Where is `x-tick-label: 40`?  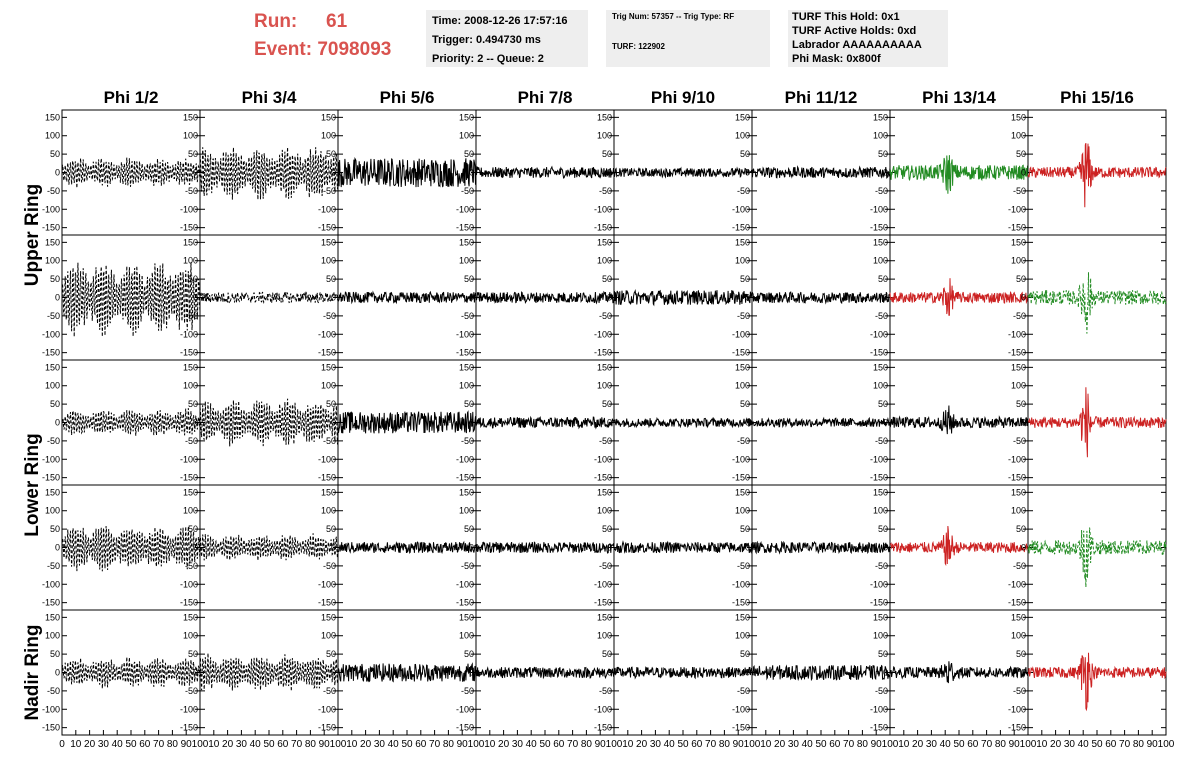
x-tick-label: 40 is located at coordinates (256, 744).